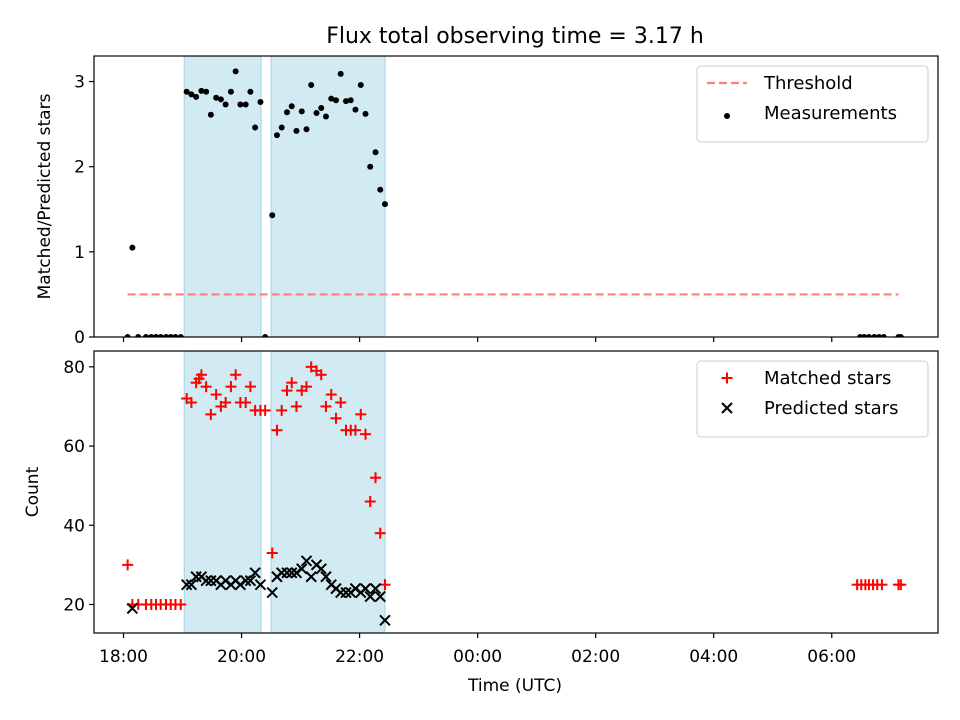 This screenshot has width=960, height=720. Describe the element at coordinates (727, 116) in the screenshot. I see `legend-measurement-swatch` at that location.